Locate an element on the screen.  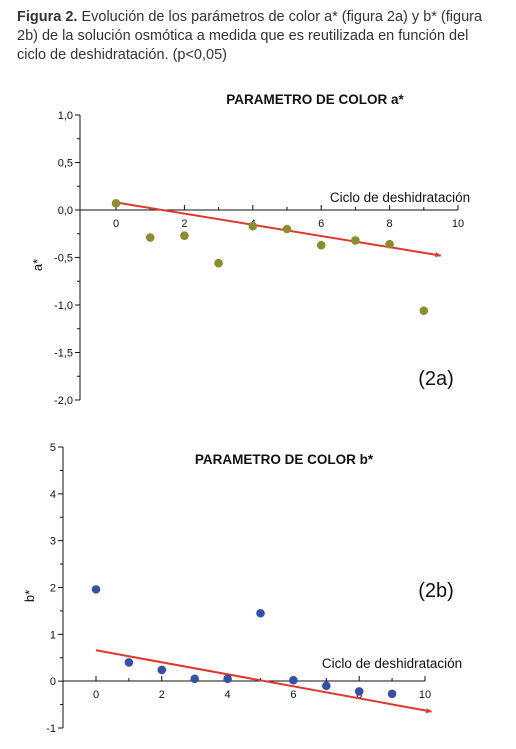
chart-title: PARAMETRO DE COLOR b* is located at coordinates (284, 459).